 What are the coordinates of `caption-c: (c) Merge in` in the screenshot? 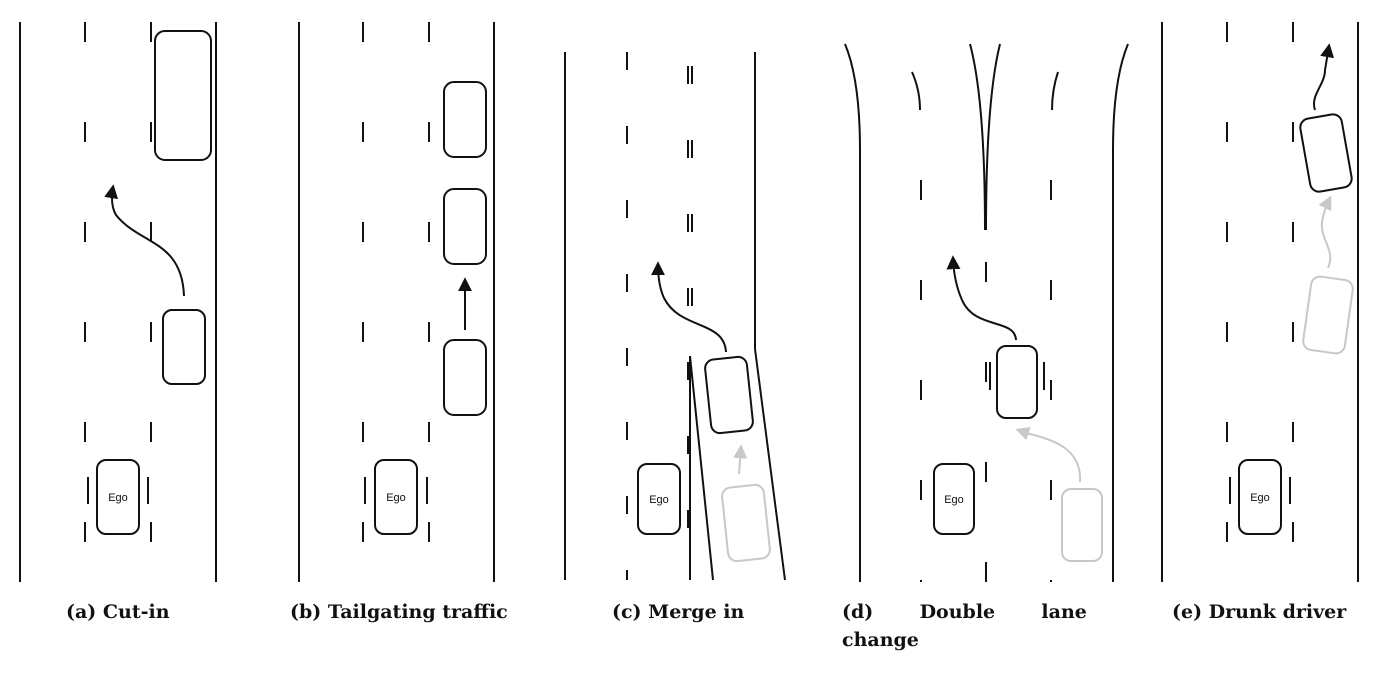 It's located at (678, 612).